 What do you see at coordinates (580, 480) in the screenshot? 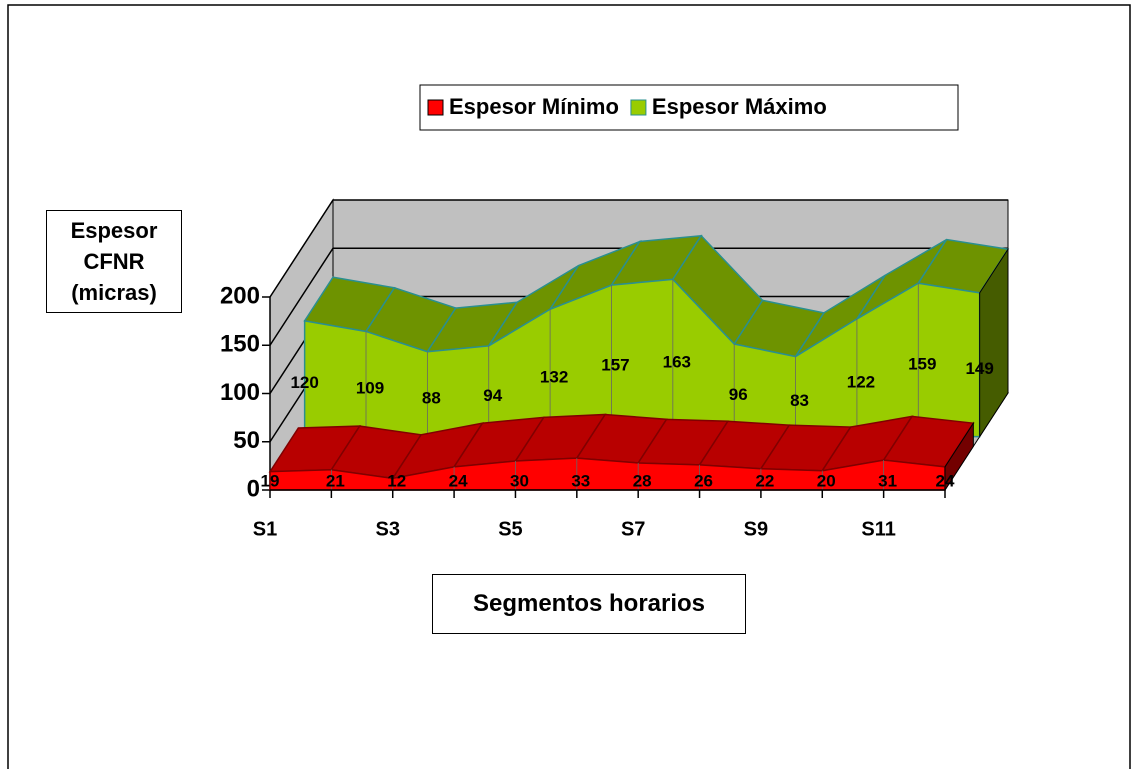
I see `data-label: 33` at bounding box center [580, 480].